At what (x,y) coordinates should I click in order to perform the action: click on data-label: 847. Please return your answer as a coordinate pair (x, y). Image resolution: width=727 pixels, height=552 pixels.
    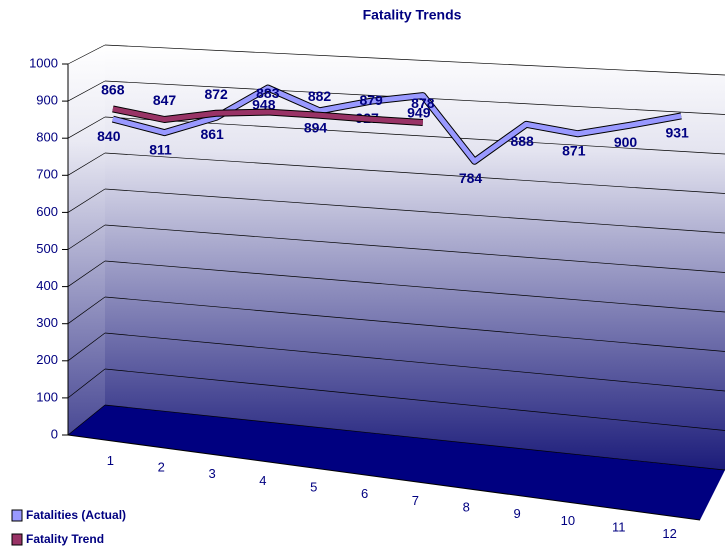
    Looking at the image, I should click on (165, 100).